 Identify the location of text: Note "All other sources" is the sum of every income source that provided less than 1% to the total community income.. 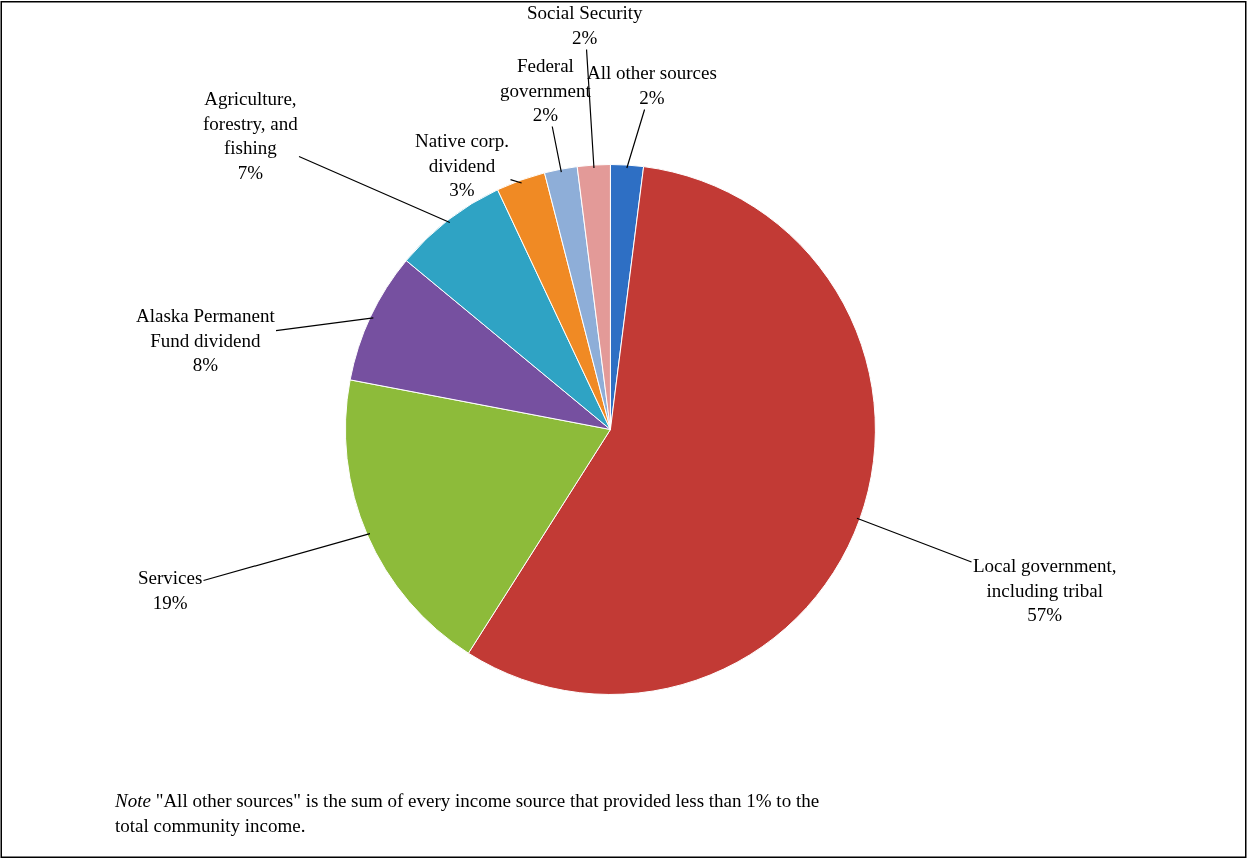
(467, 813).